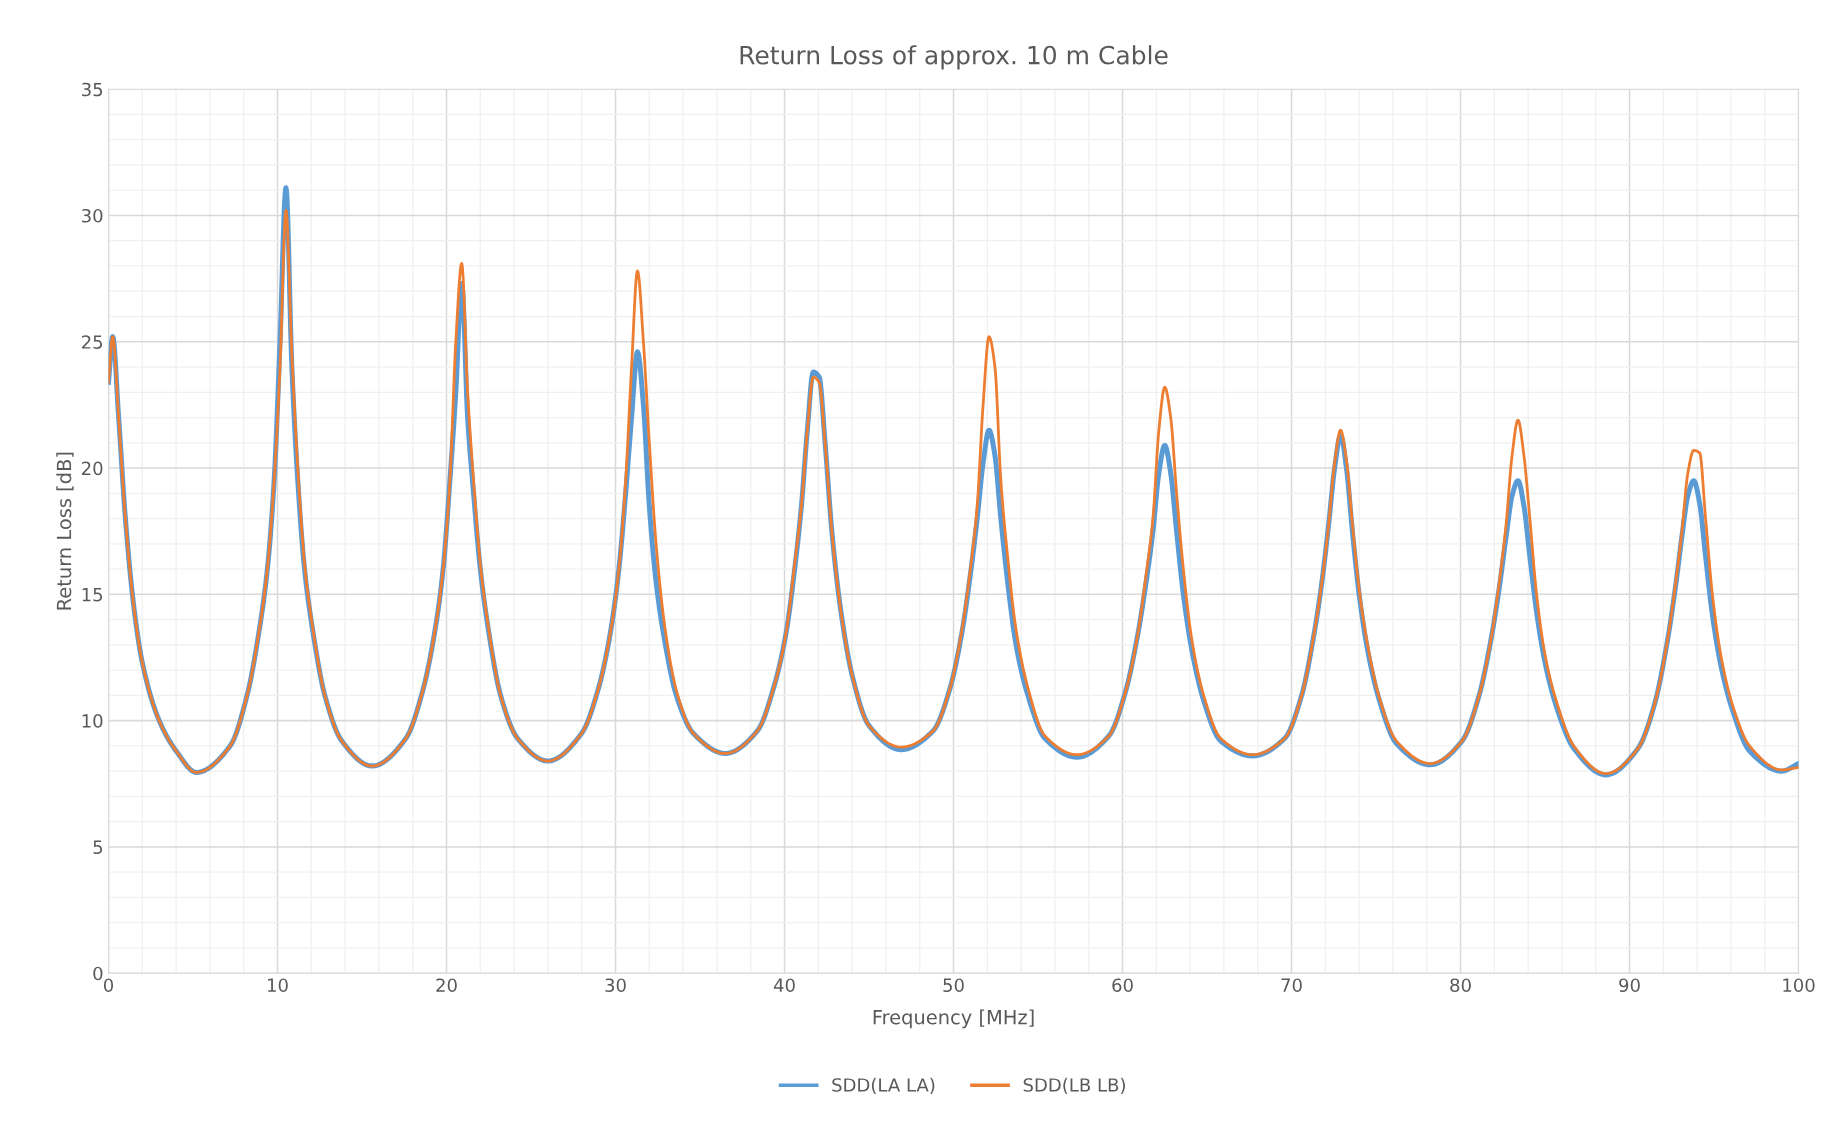  Describe the element at coordinates (92, 89) in the screenshot. I see `y-tick-label: 35` at that location.